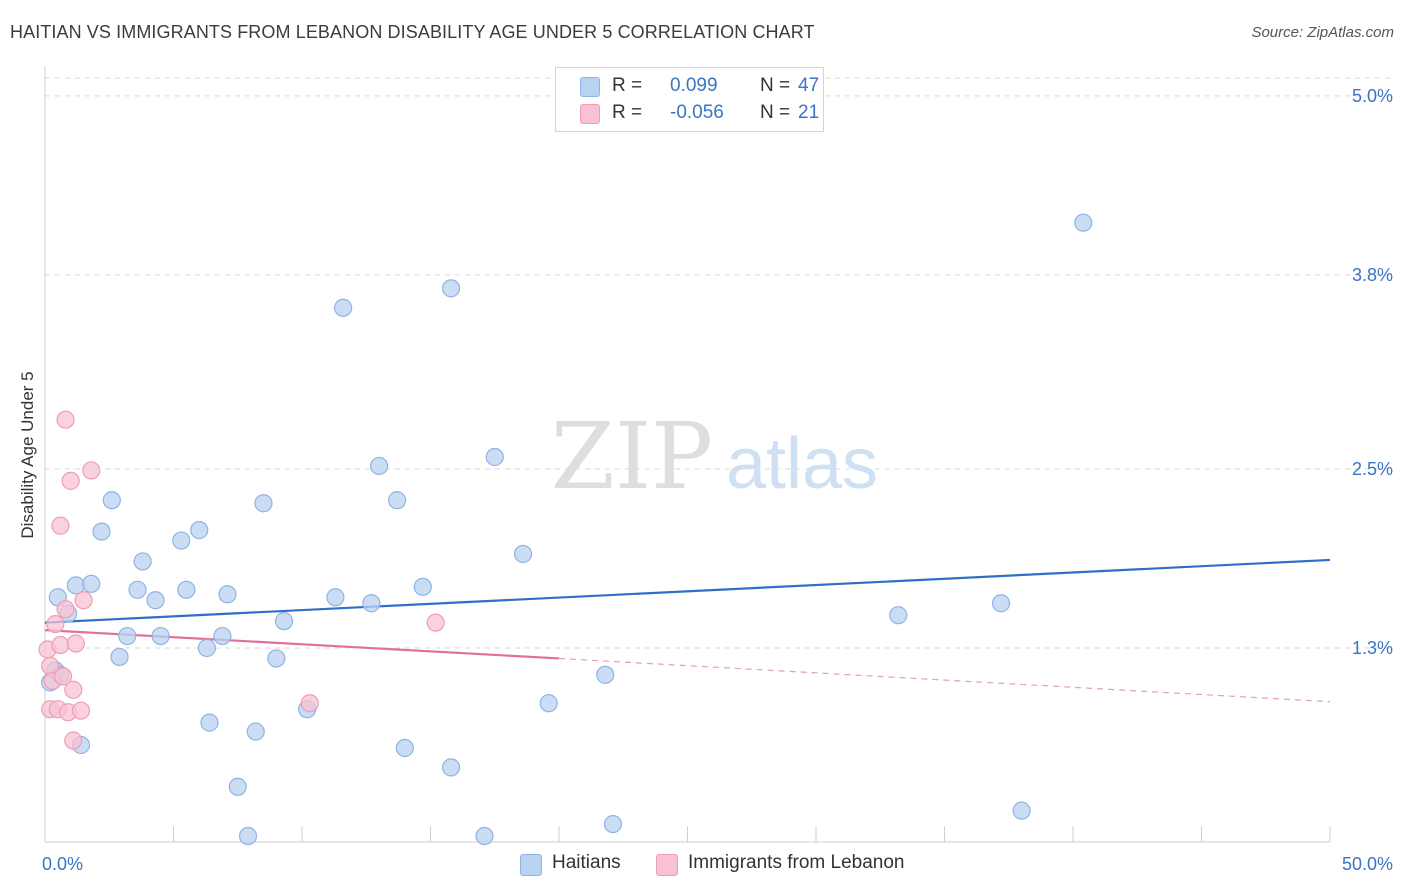  Describe the element at coordinates (802, 464) in the screenshot. I see `watermark-atlas: atlas` at that location.